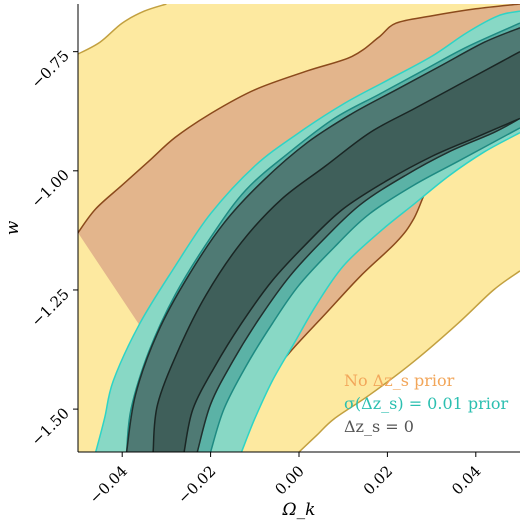 The image size is (520, 522). What do you see at coordinates (50, 307) in the screenshot?
I see `y-tick-label: −1.25` at bounding box center [50, 307].